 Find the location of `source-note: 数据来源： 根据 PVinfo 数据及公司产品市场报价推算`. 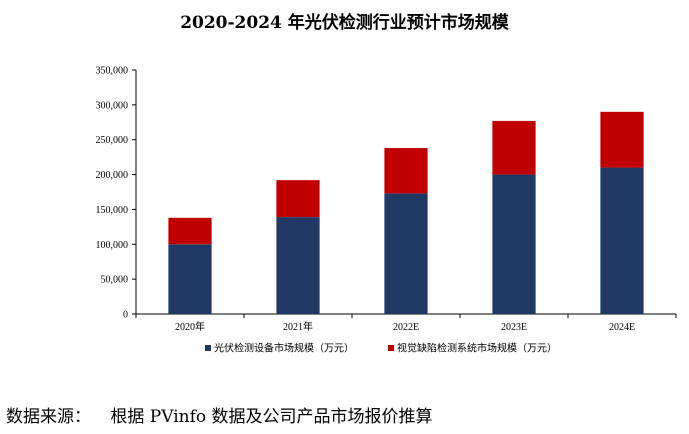

source-note: 数据来源： 根据 PVinfo 数据及公司产品市场报价推算 is located at coordinates (219, 414).